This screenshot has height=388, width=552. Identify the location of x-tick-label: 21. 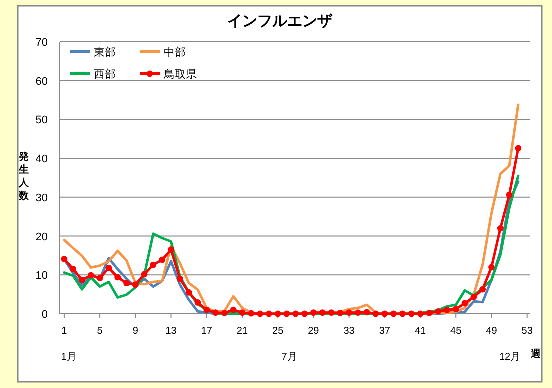
(242, 331).